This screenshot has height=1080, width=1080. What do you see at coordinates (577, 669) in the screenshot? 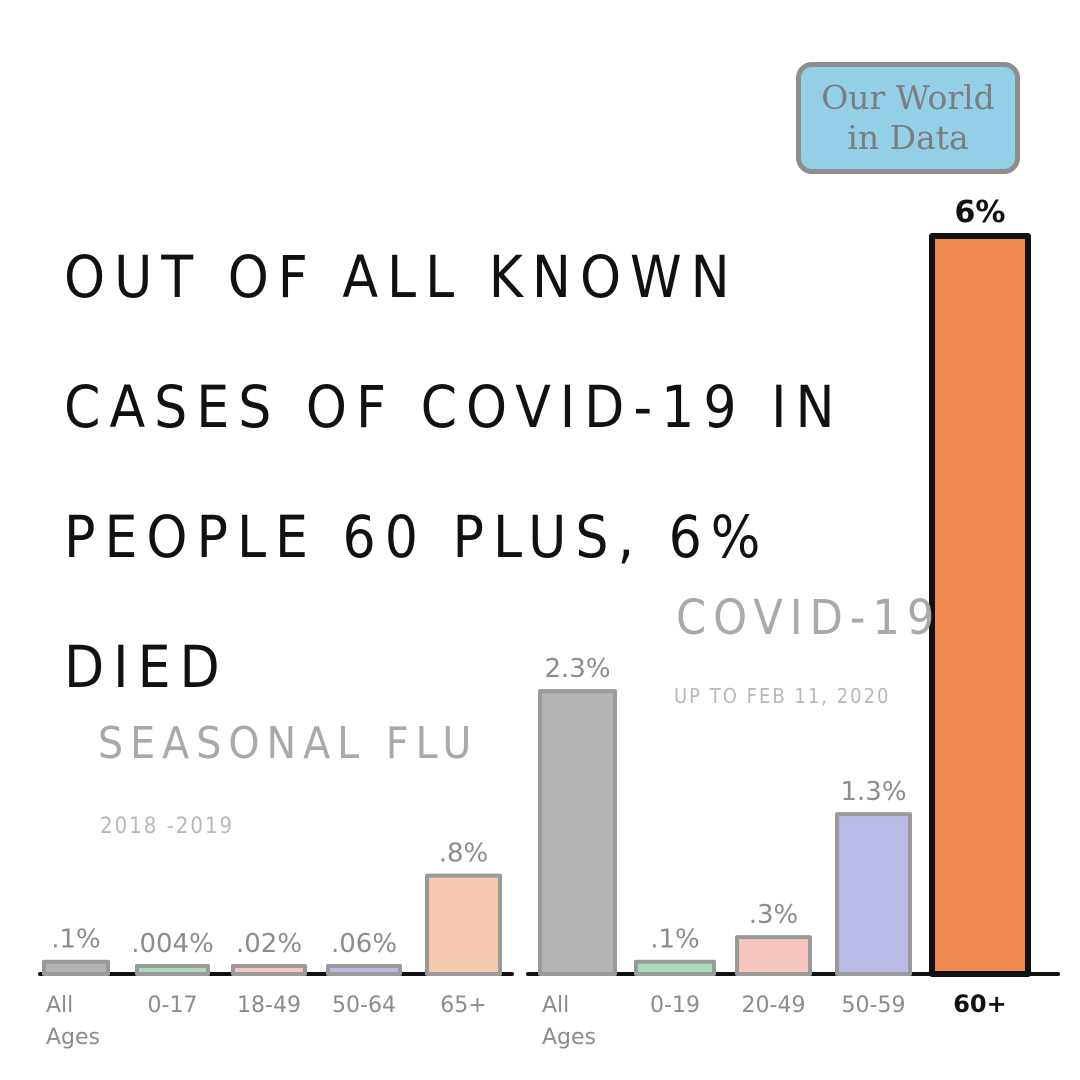
I see `bar-value-label: 2.3%` at bounding box center [577, 669].